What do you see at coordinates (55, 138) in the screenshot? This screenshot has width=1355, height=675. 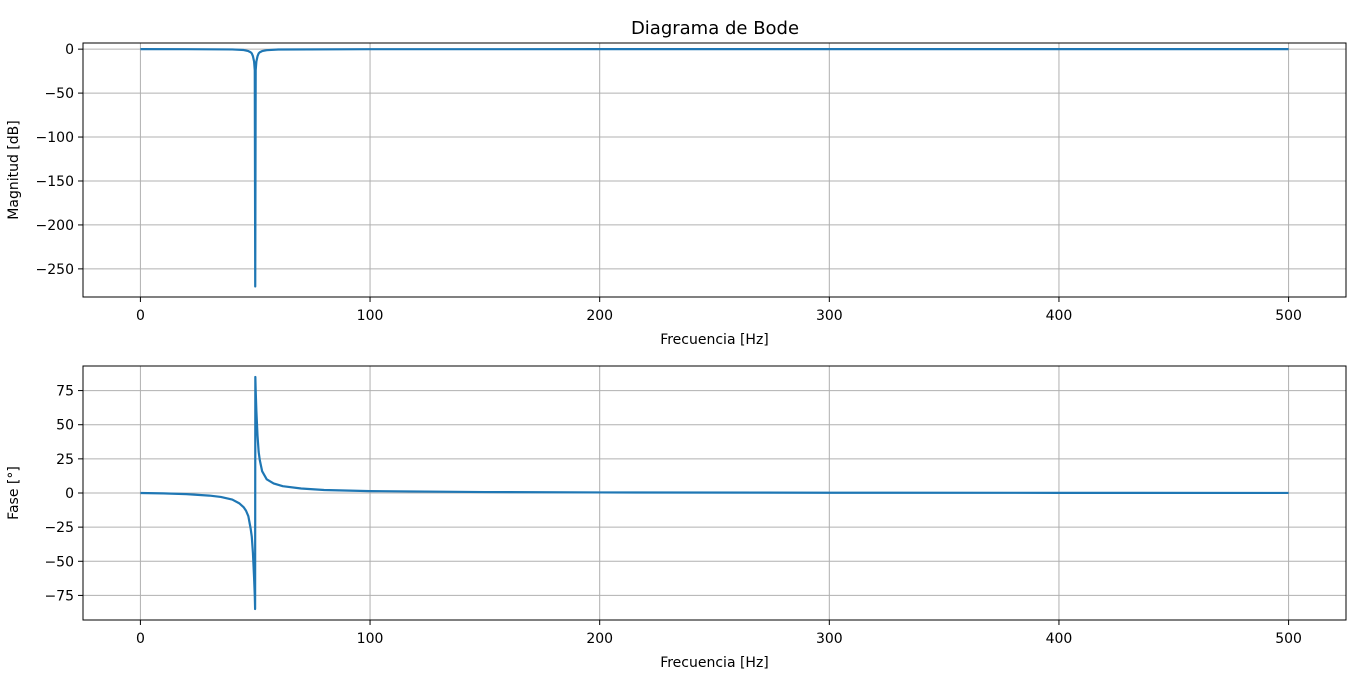 I see `magnitude-y-tick-label: −100` at bounding box center [55, 138].